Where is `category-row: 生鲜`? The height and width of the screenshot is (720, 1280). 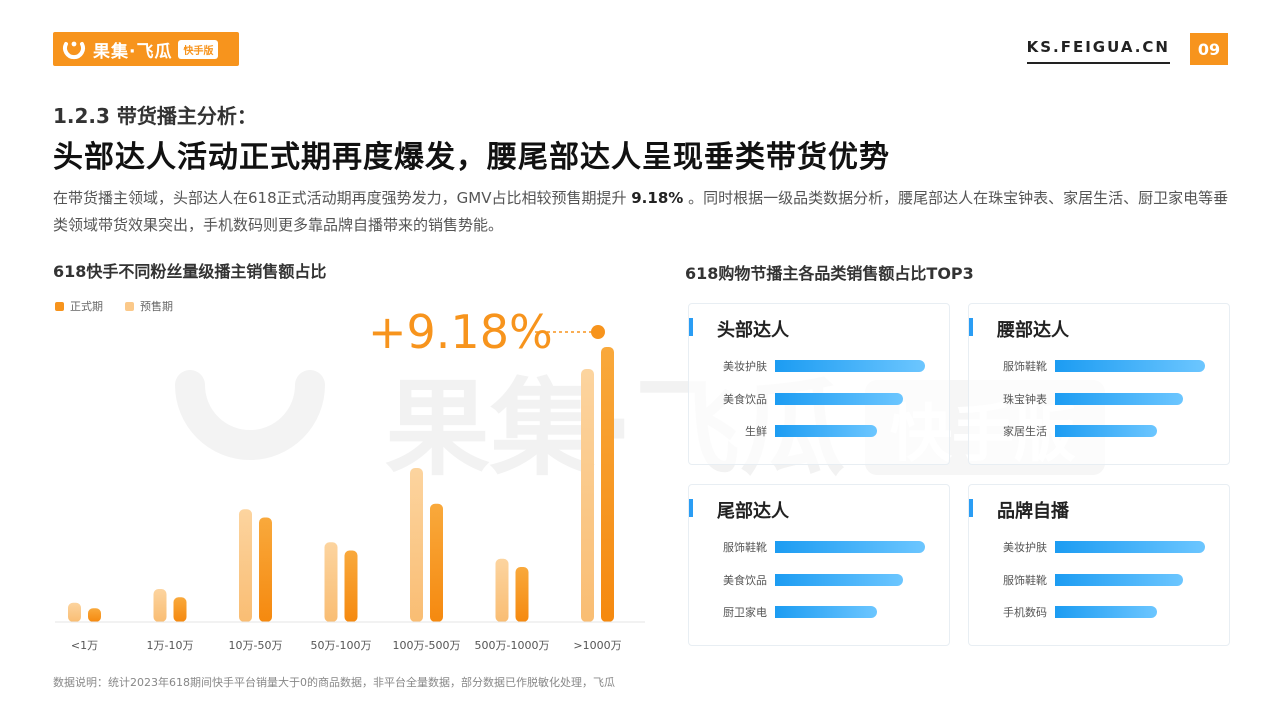 category-row: 生鲜 is located at coordinates (819, 431).